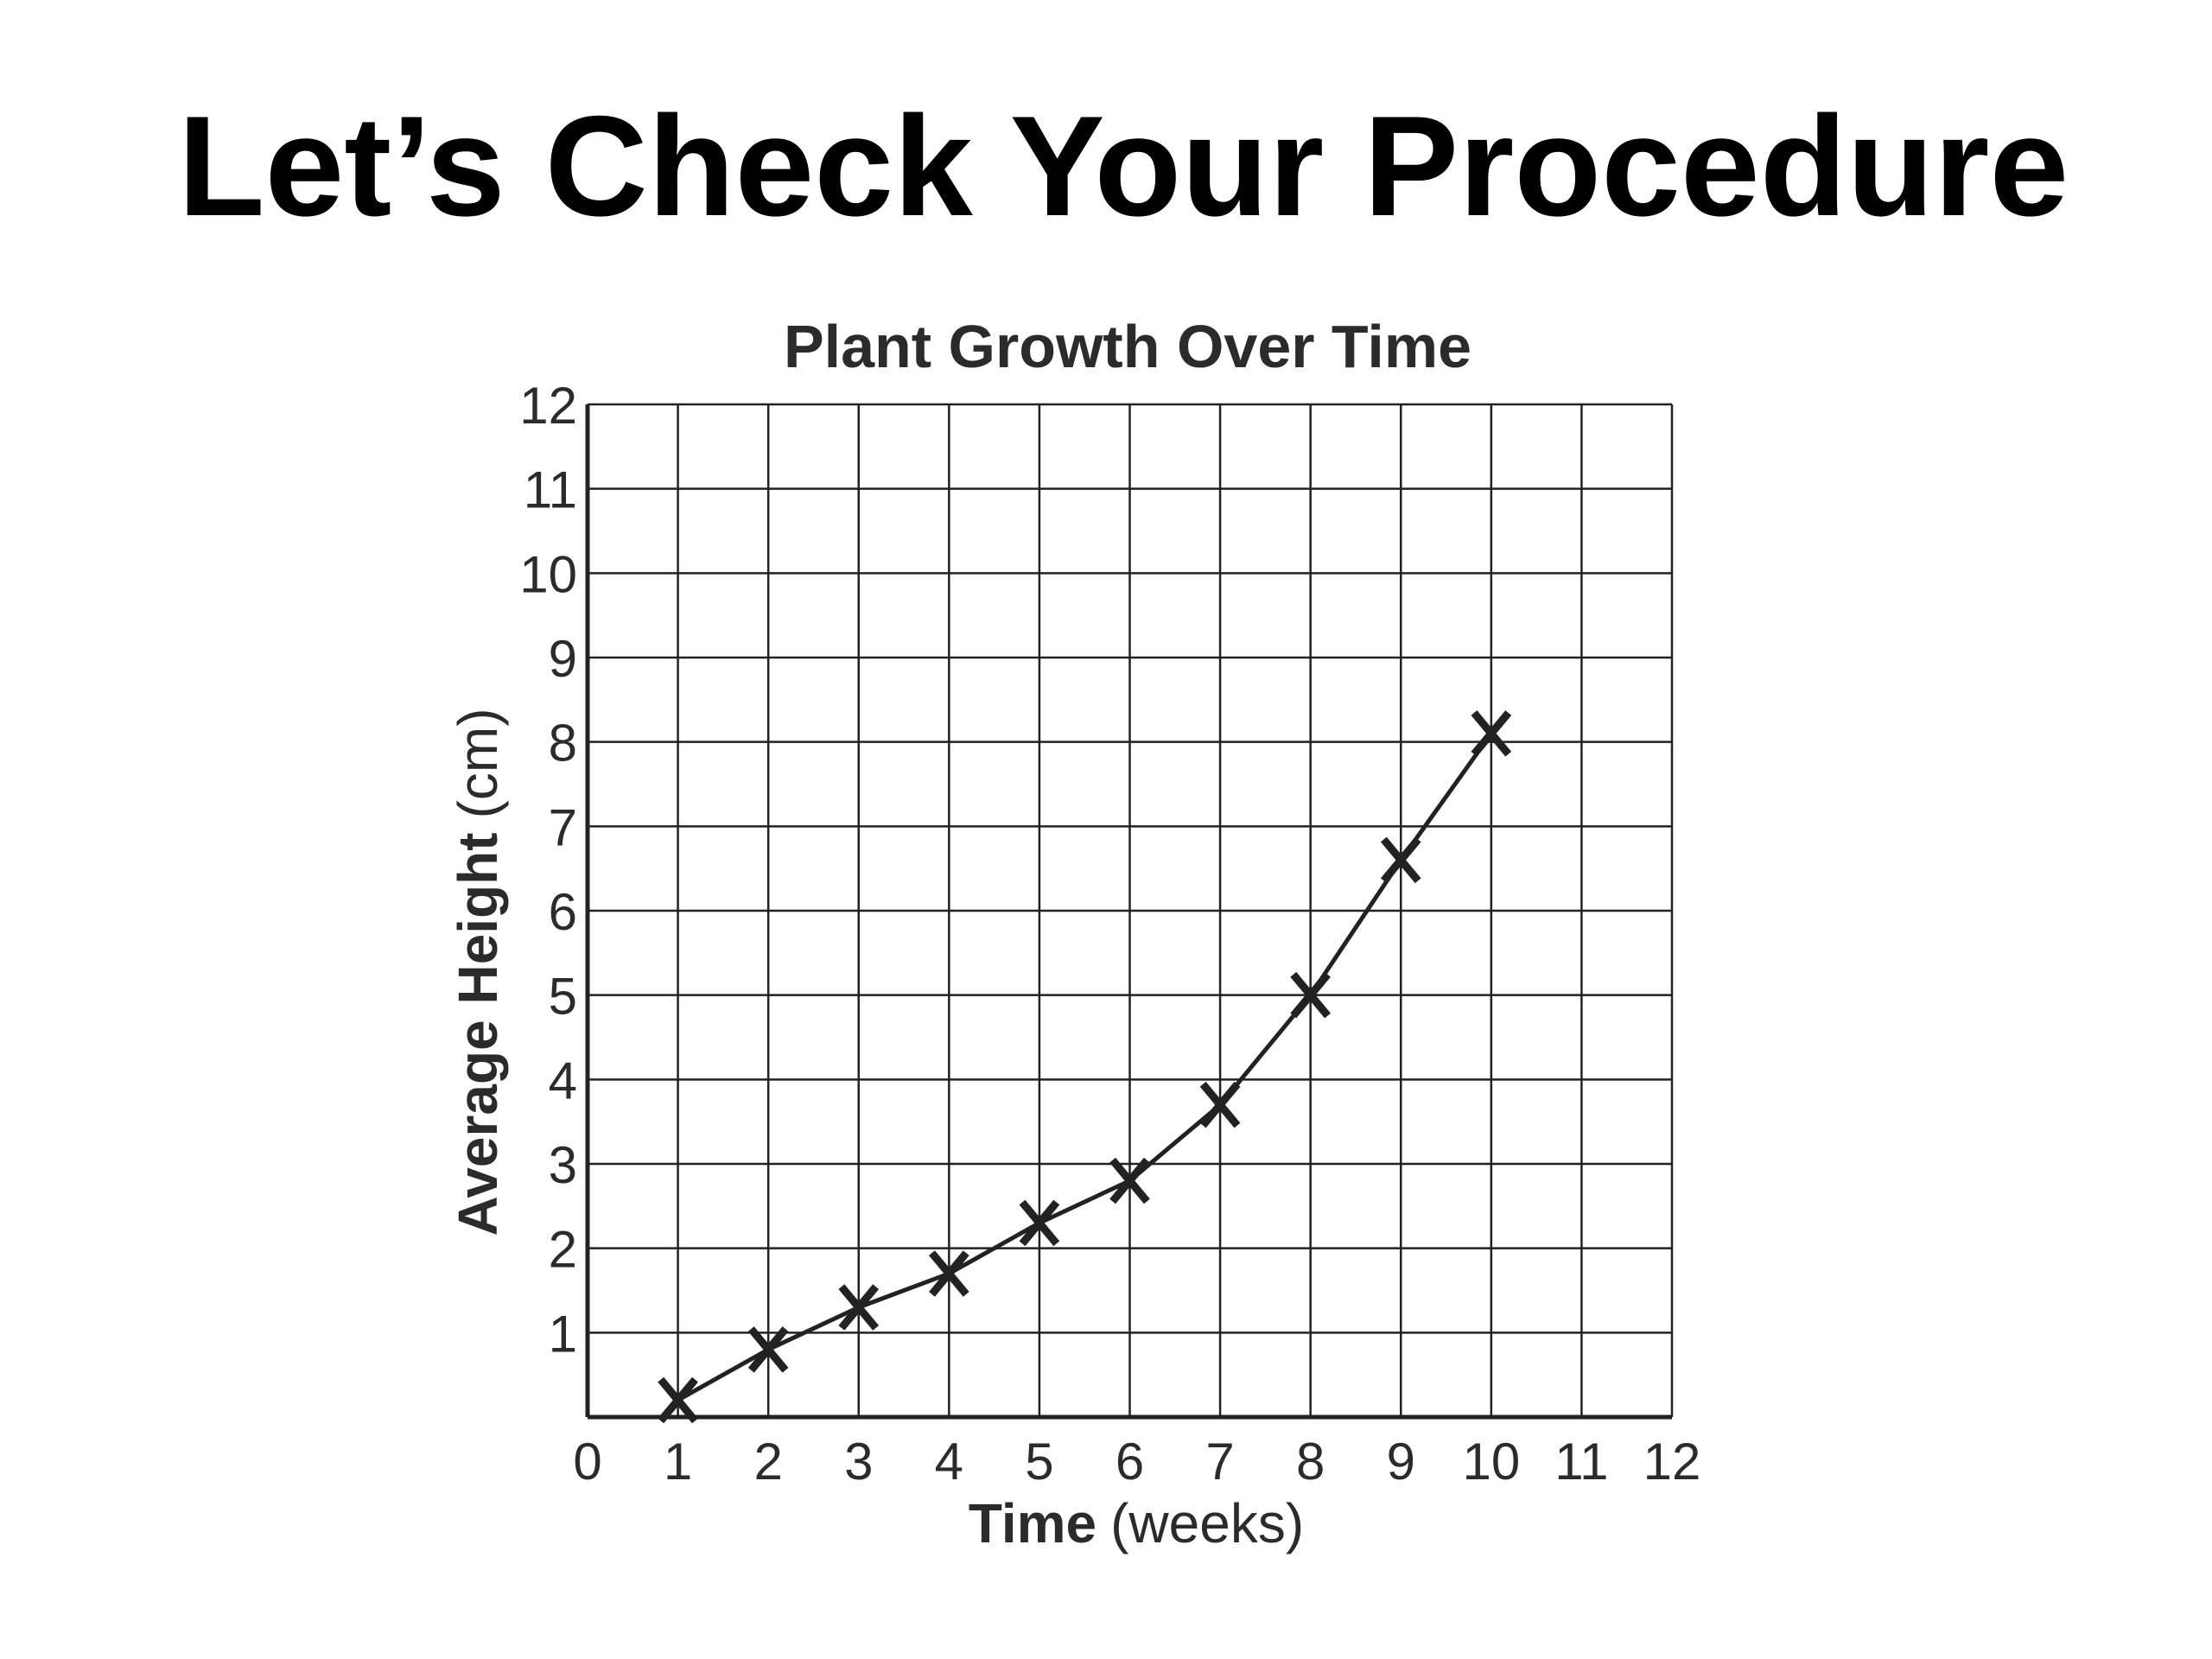 The image size is (2212, 1659). Describe the element at coordinates (563, 1334) in the screenshot. I see `y-tick-label: 1` at that location.